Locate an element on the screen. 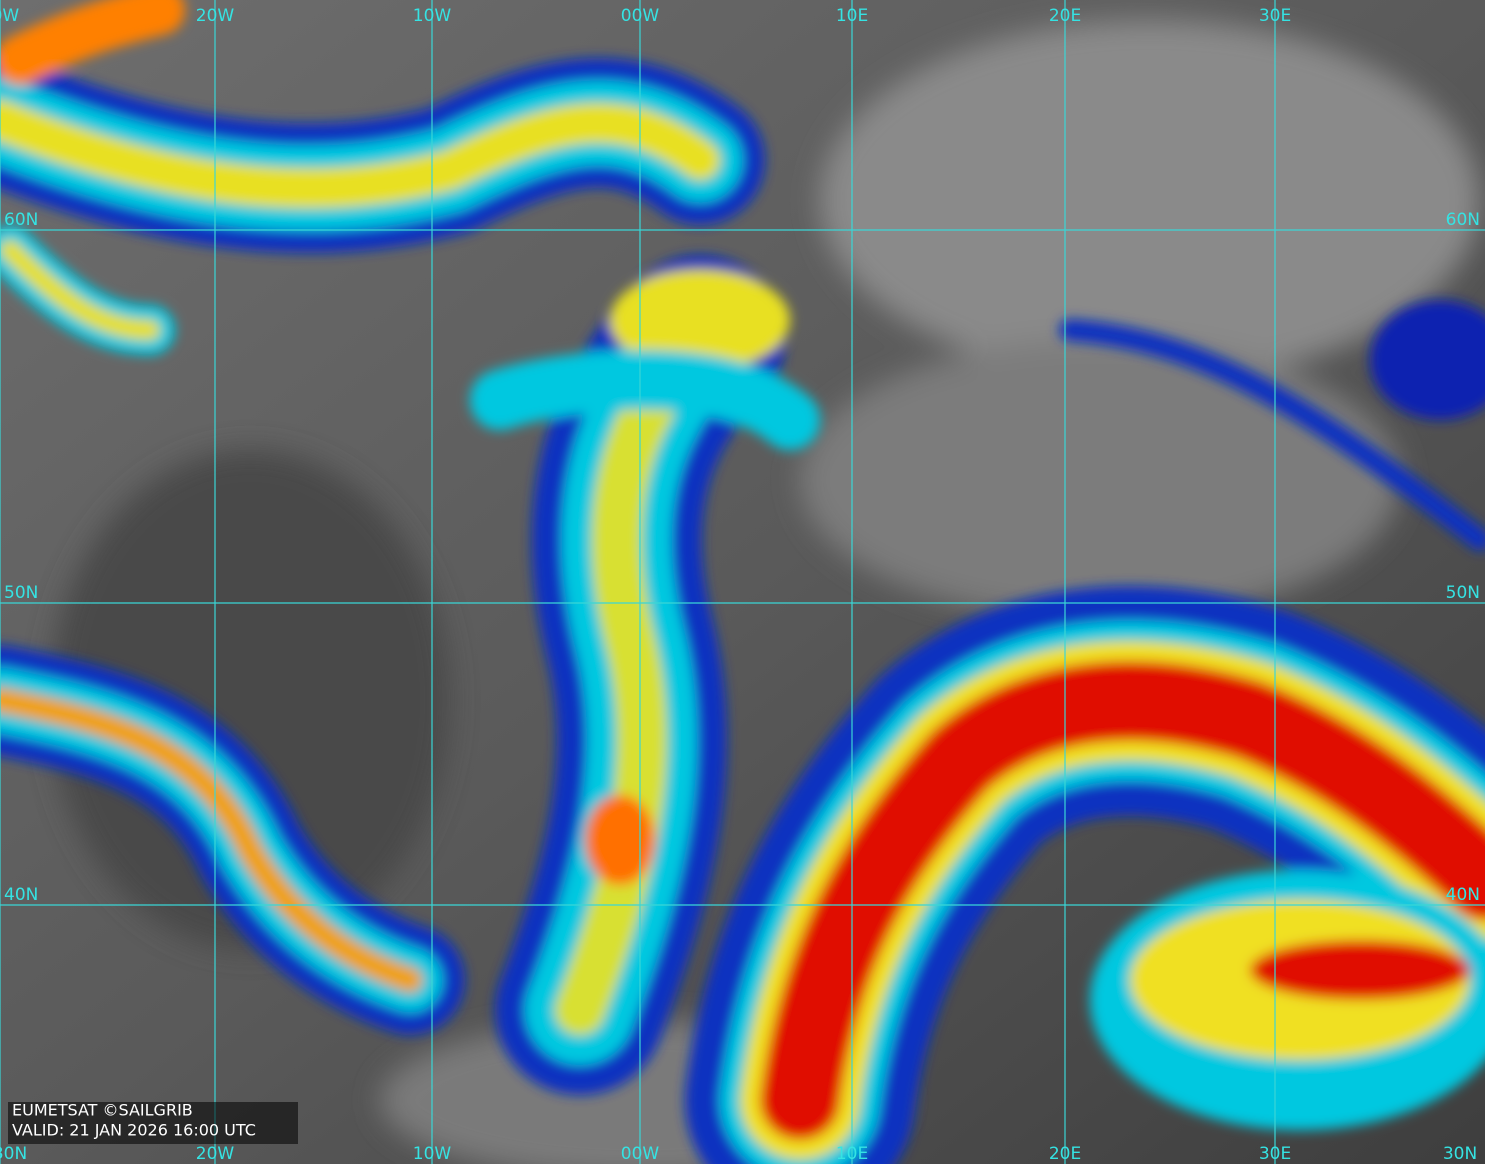  credit-line: VALID: 21 JAN 2026 16:00 UTC is located at coordinates (134, 1130).